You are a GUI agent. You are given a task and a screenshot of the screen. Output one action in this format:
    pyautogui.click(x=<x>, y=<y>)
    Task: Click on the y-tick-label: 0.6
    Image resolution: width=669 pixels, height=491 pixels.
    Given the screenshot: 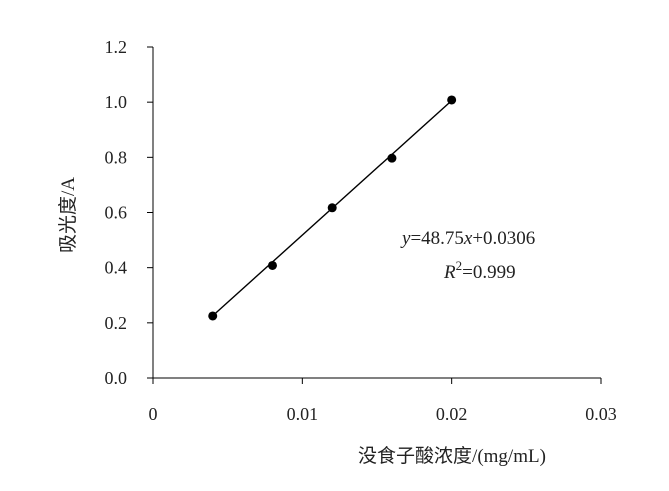 What is the action you would take?
    pyautogui.click(x=116, y=213)
    